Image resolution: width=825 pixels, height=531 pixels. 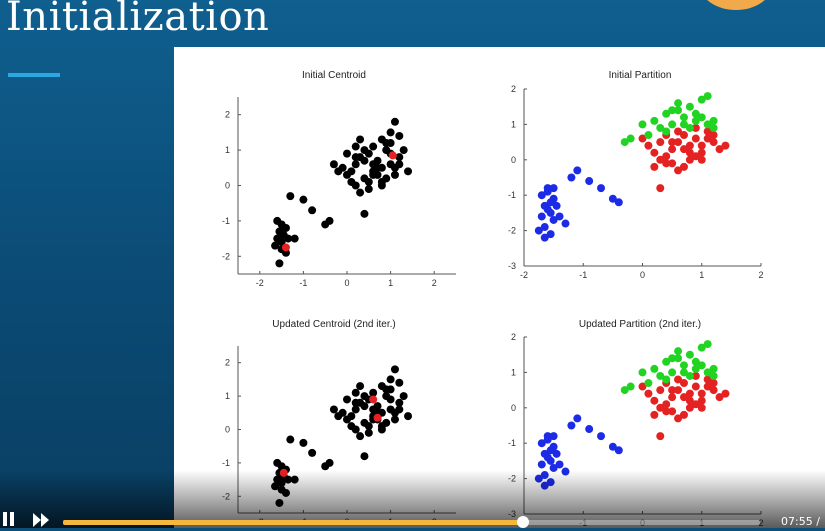 I want to click on video-controls: 07:55 /, so click(x=412, y=518).